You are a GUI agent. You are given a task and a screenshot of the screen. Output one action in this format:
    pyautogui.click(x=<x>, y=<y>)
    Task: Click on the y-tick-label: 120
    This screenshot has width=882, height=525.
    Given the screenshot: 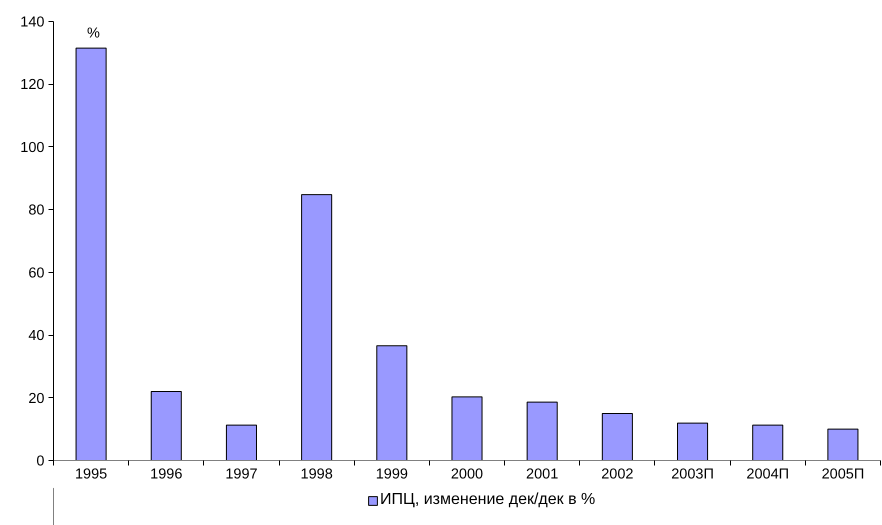 What is the action you would take?
    pyautogui.click(x=32, y=85)
    